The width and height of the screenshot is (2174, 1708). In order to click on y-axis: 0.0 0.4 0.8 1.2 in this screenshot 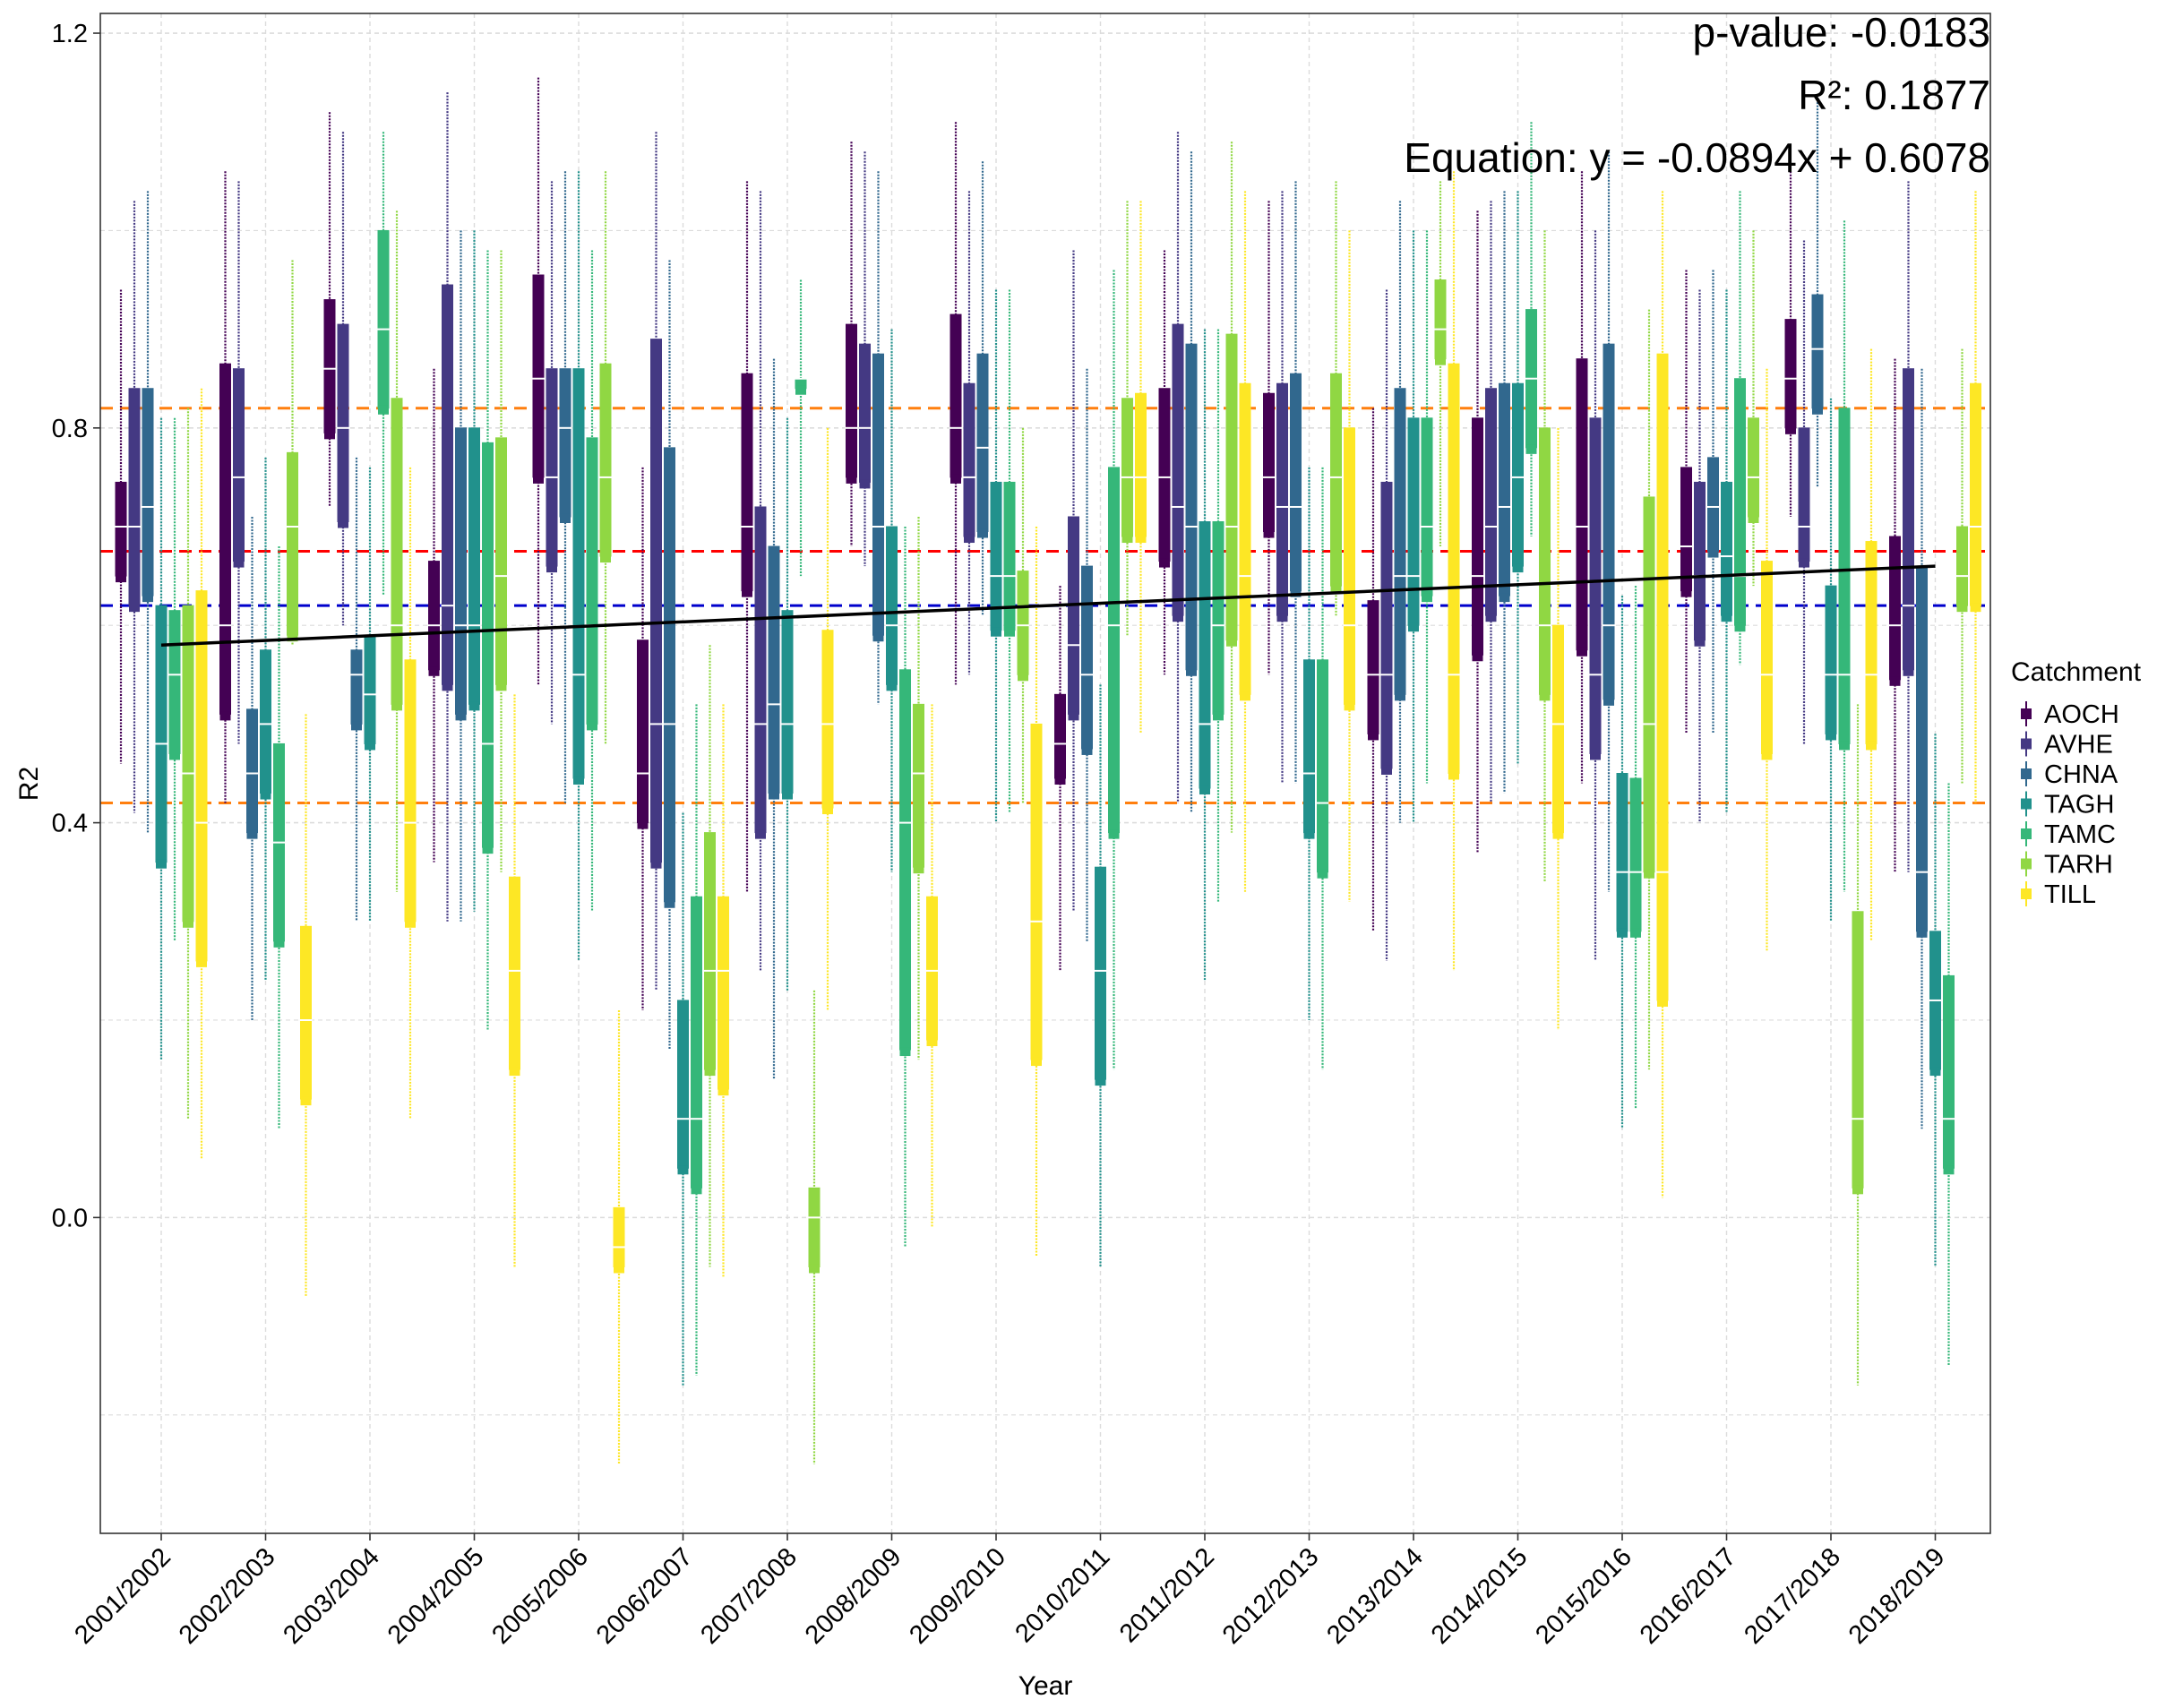, I will do `click(76, 626)`.